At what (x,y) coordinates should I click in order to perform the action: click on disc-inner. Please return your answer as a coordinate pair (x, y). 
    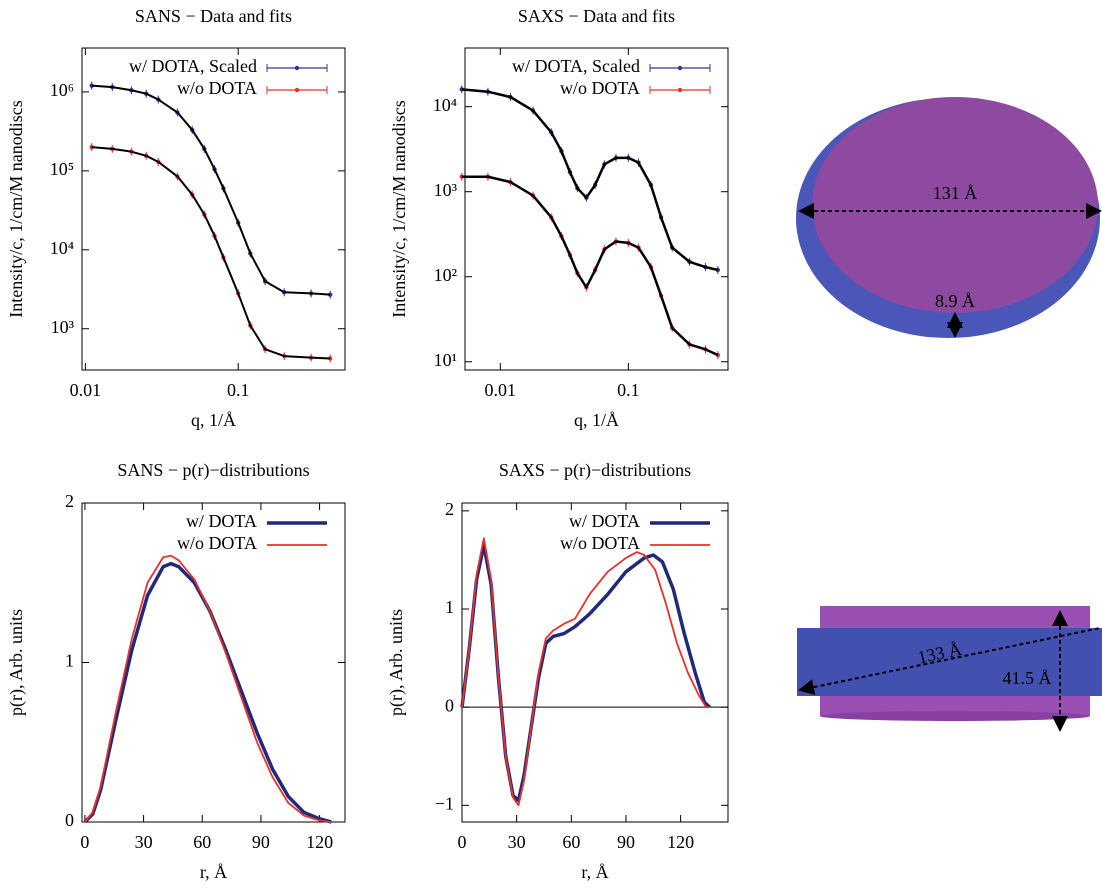
    Looking at the image, I should click on (955, 205).